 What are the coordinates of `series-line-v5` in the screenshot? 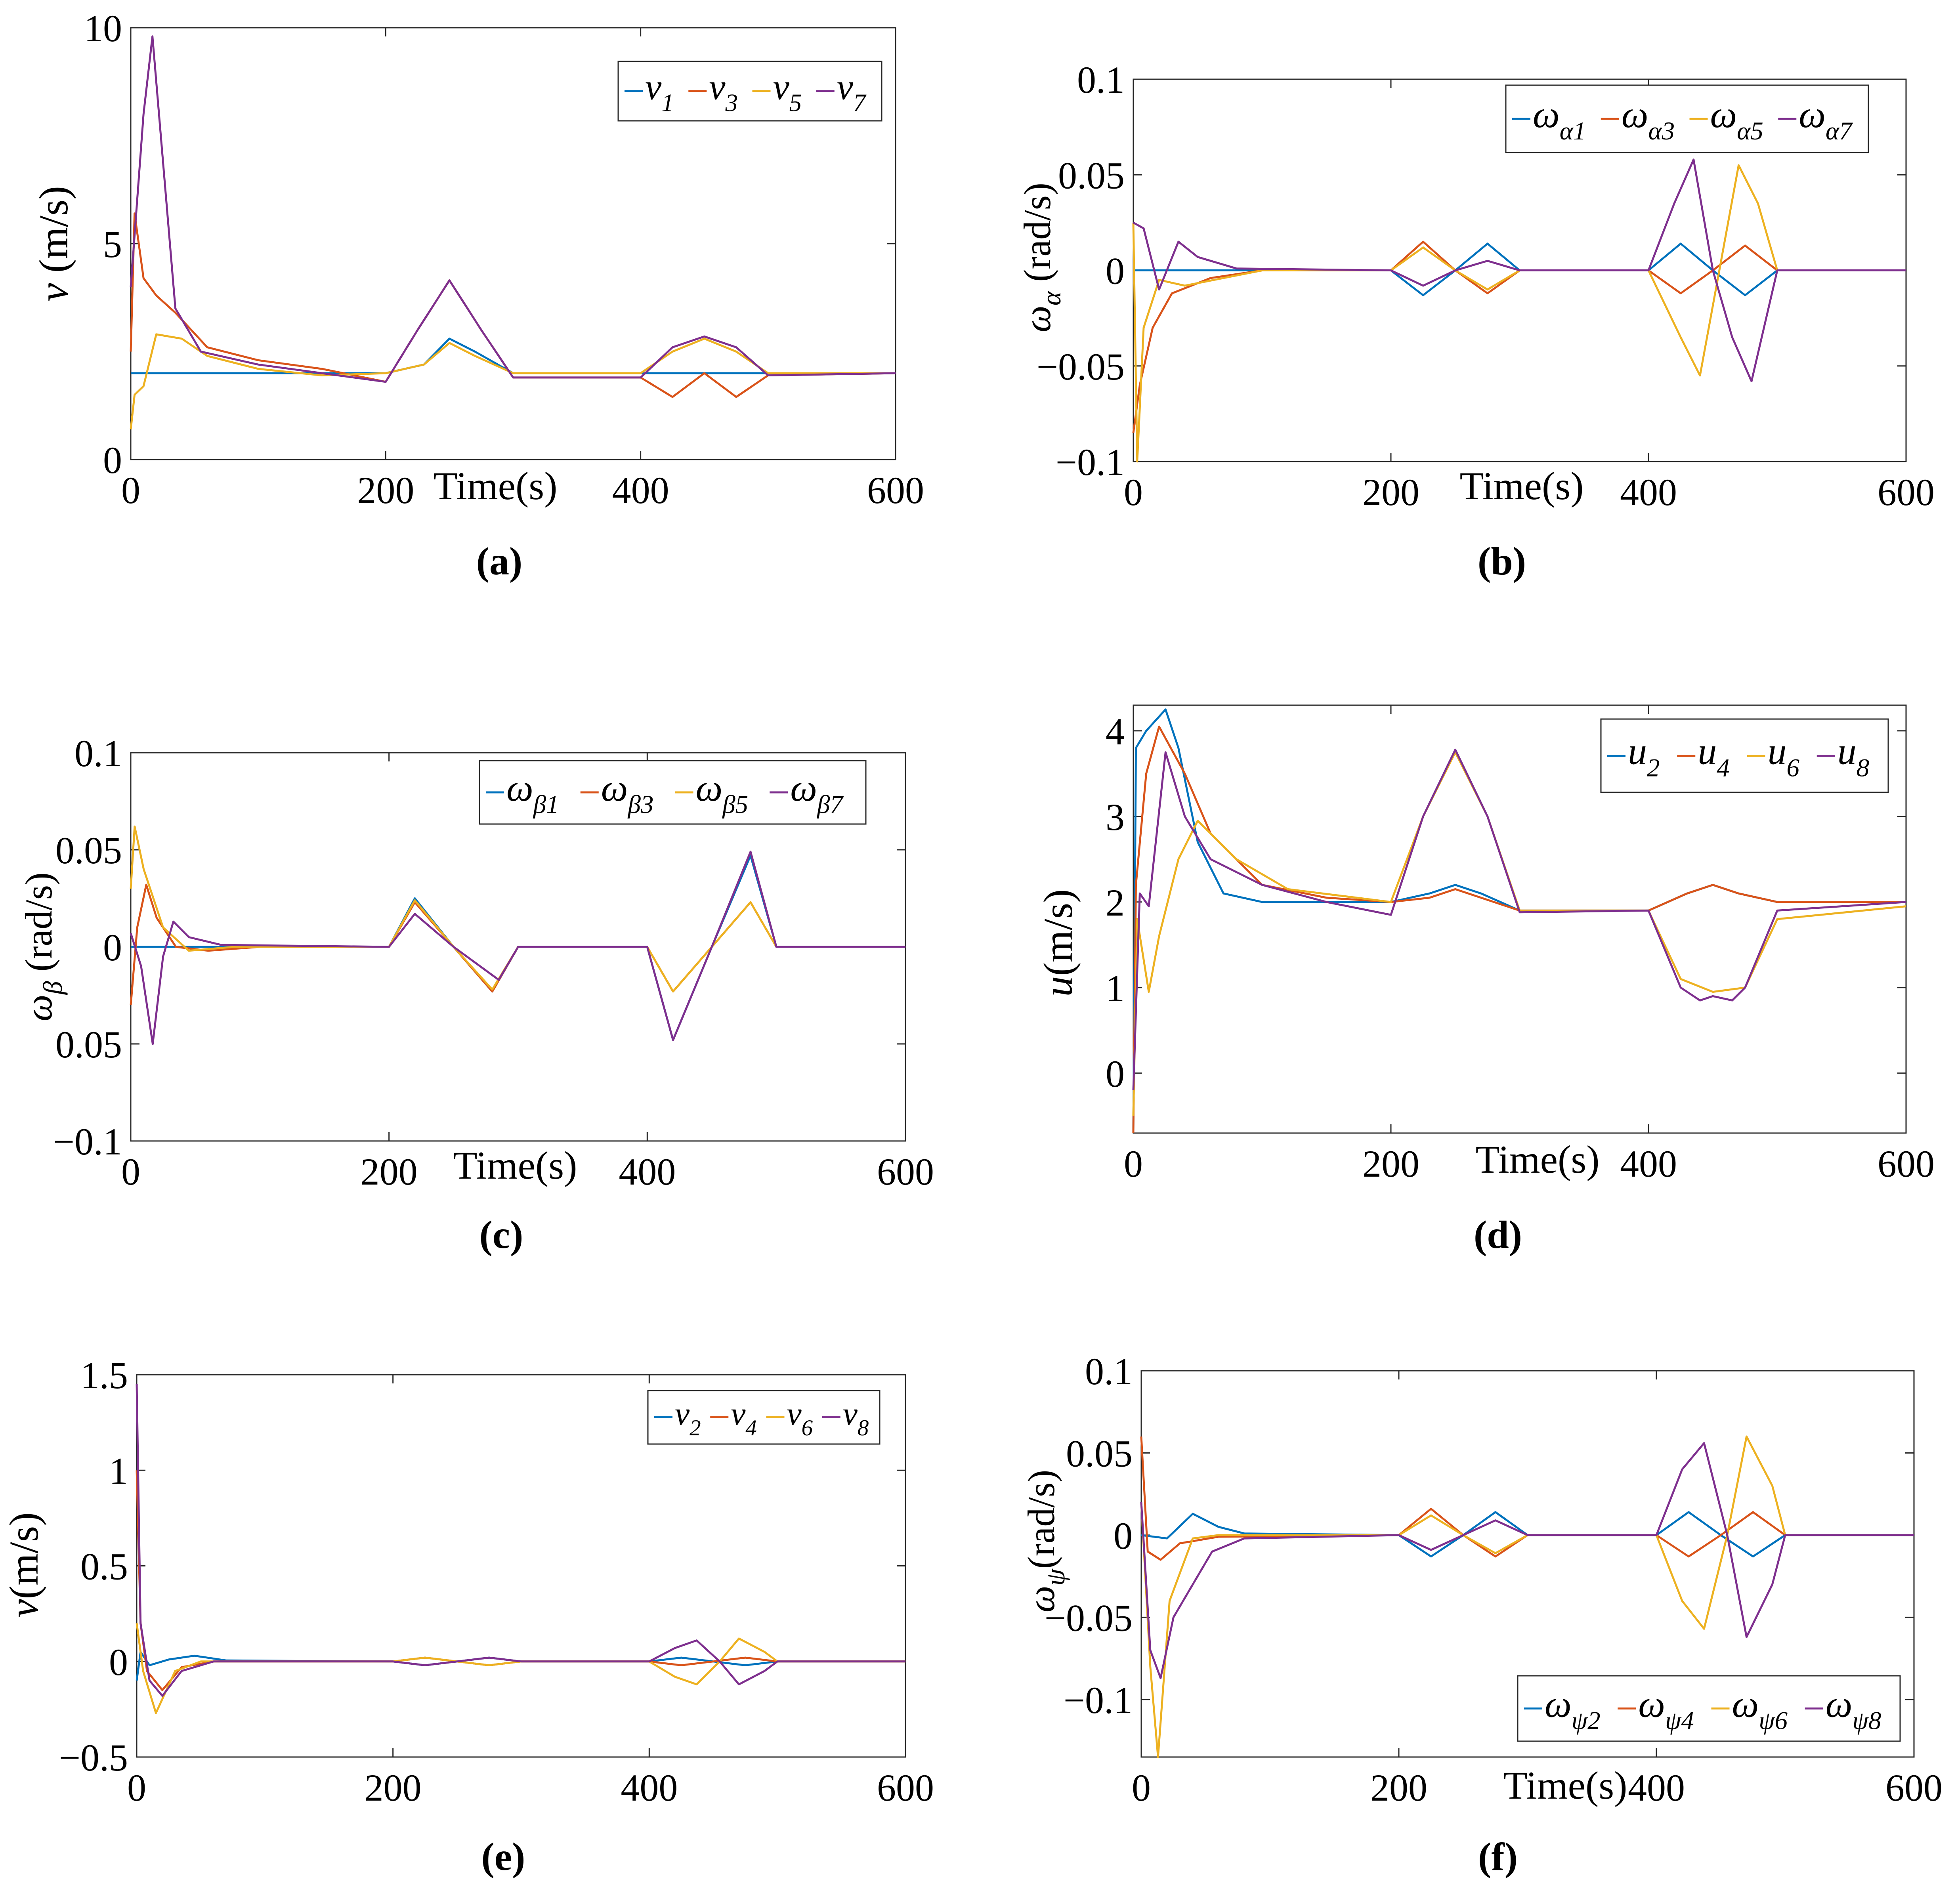 It's located at (513, 381).